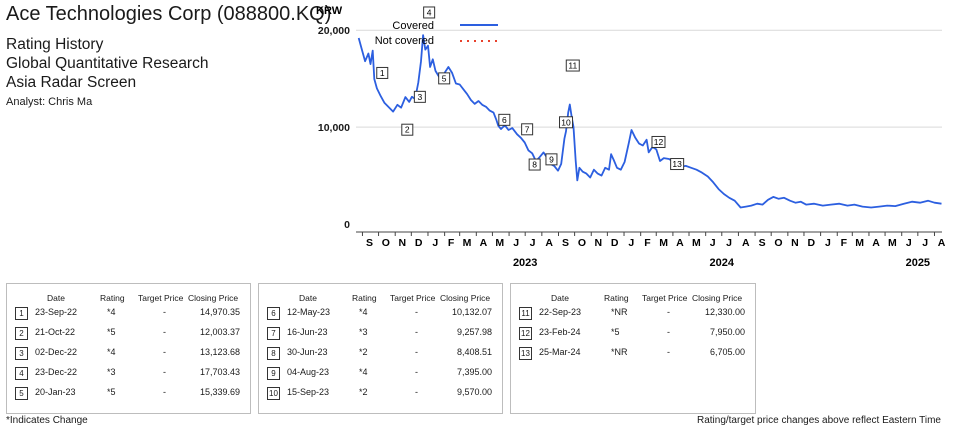  I want to click on cell-close: 8,408.51, so click(474, 352).